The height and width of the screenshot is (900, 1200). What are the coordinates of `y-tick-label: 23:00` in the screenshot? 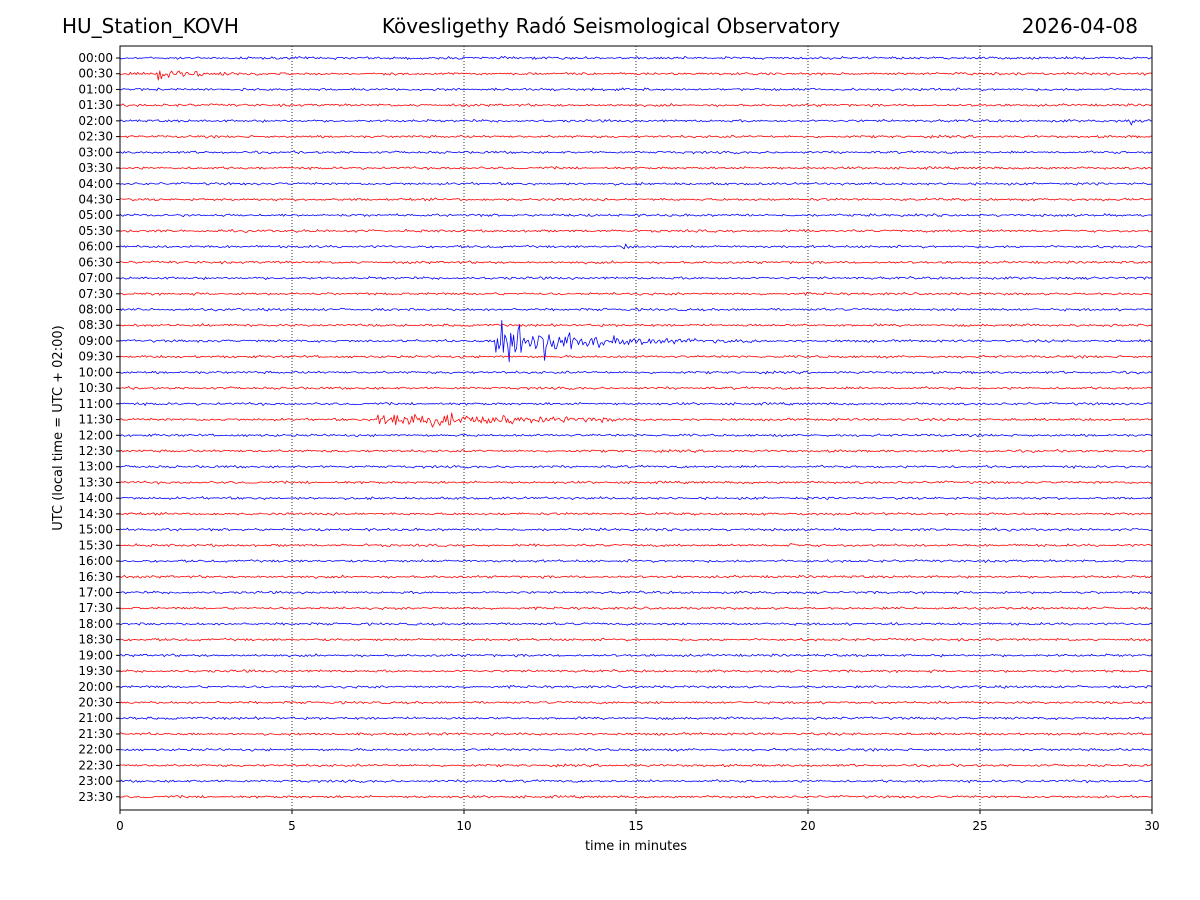 It's located at (95, 781).